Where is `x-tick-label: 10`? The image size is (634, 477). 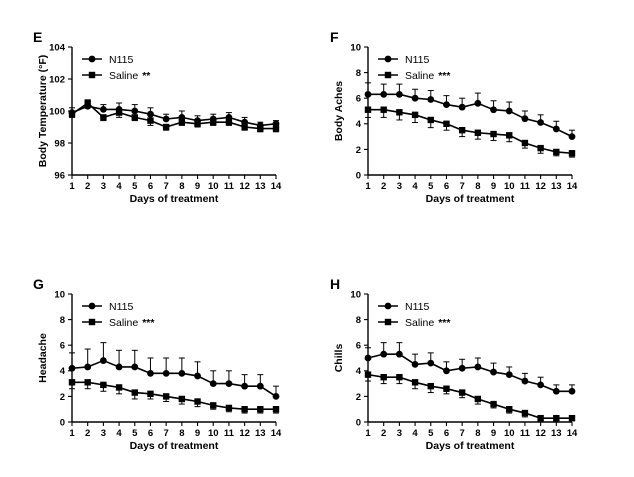
x-tick-label: 10 is located at coordinates (509, 433).